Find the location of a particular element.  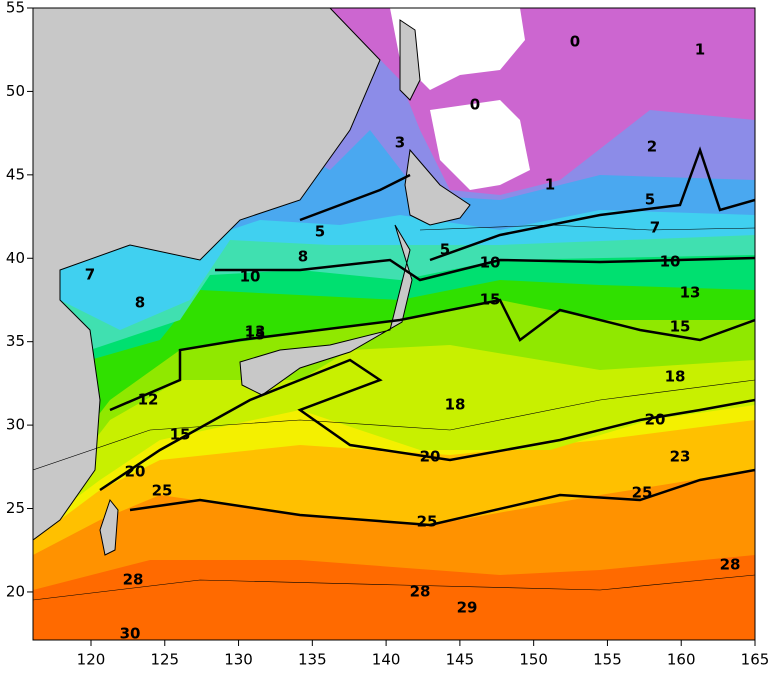

y-tick-label: 40 is located at coordinates (15, 258).